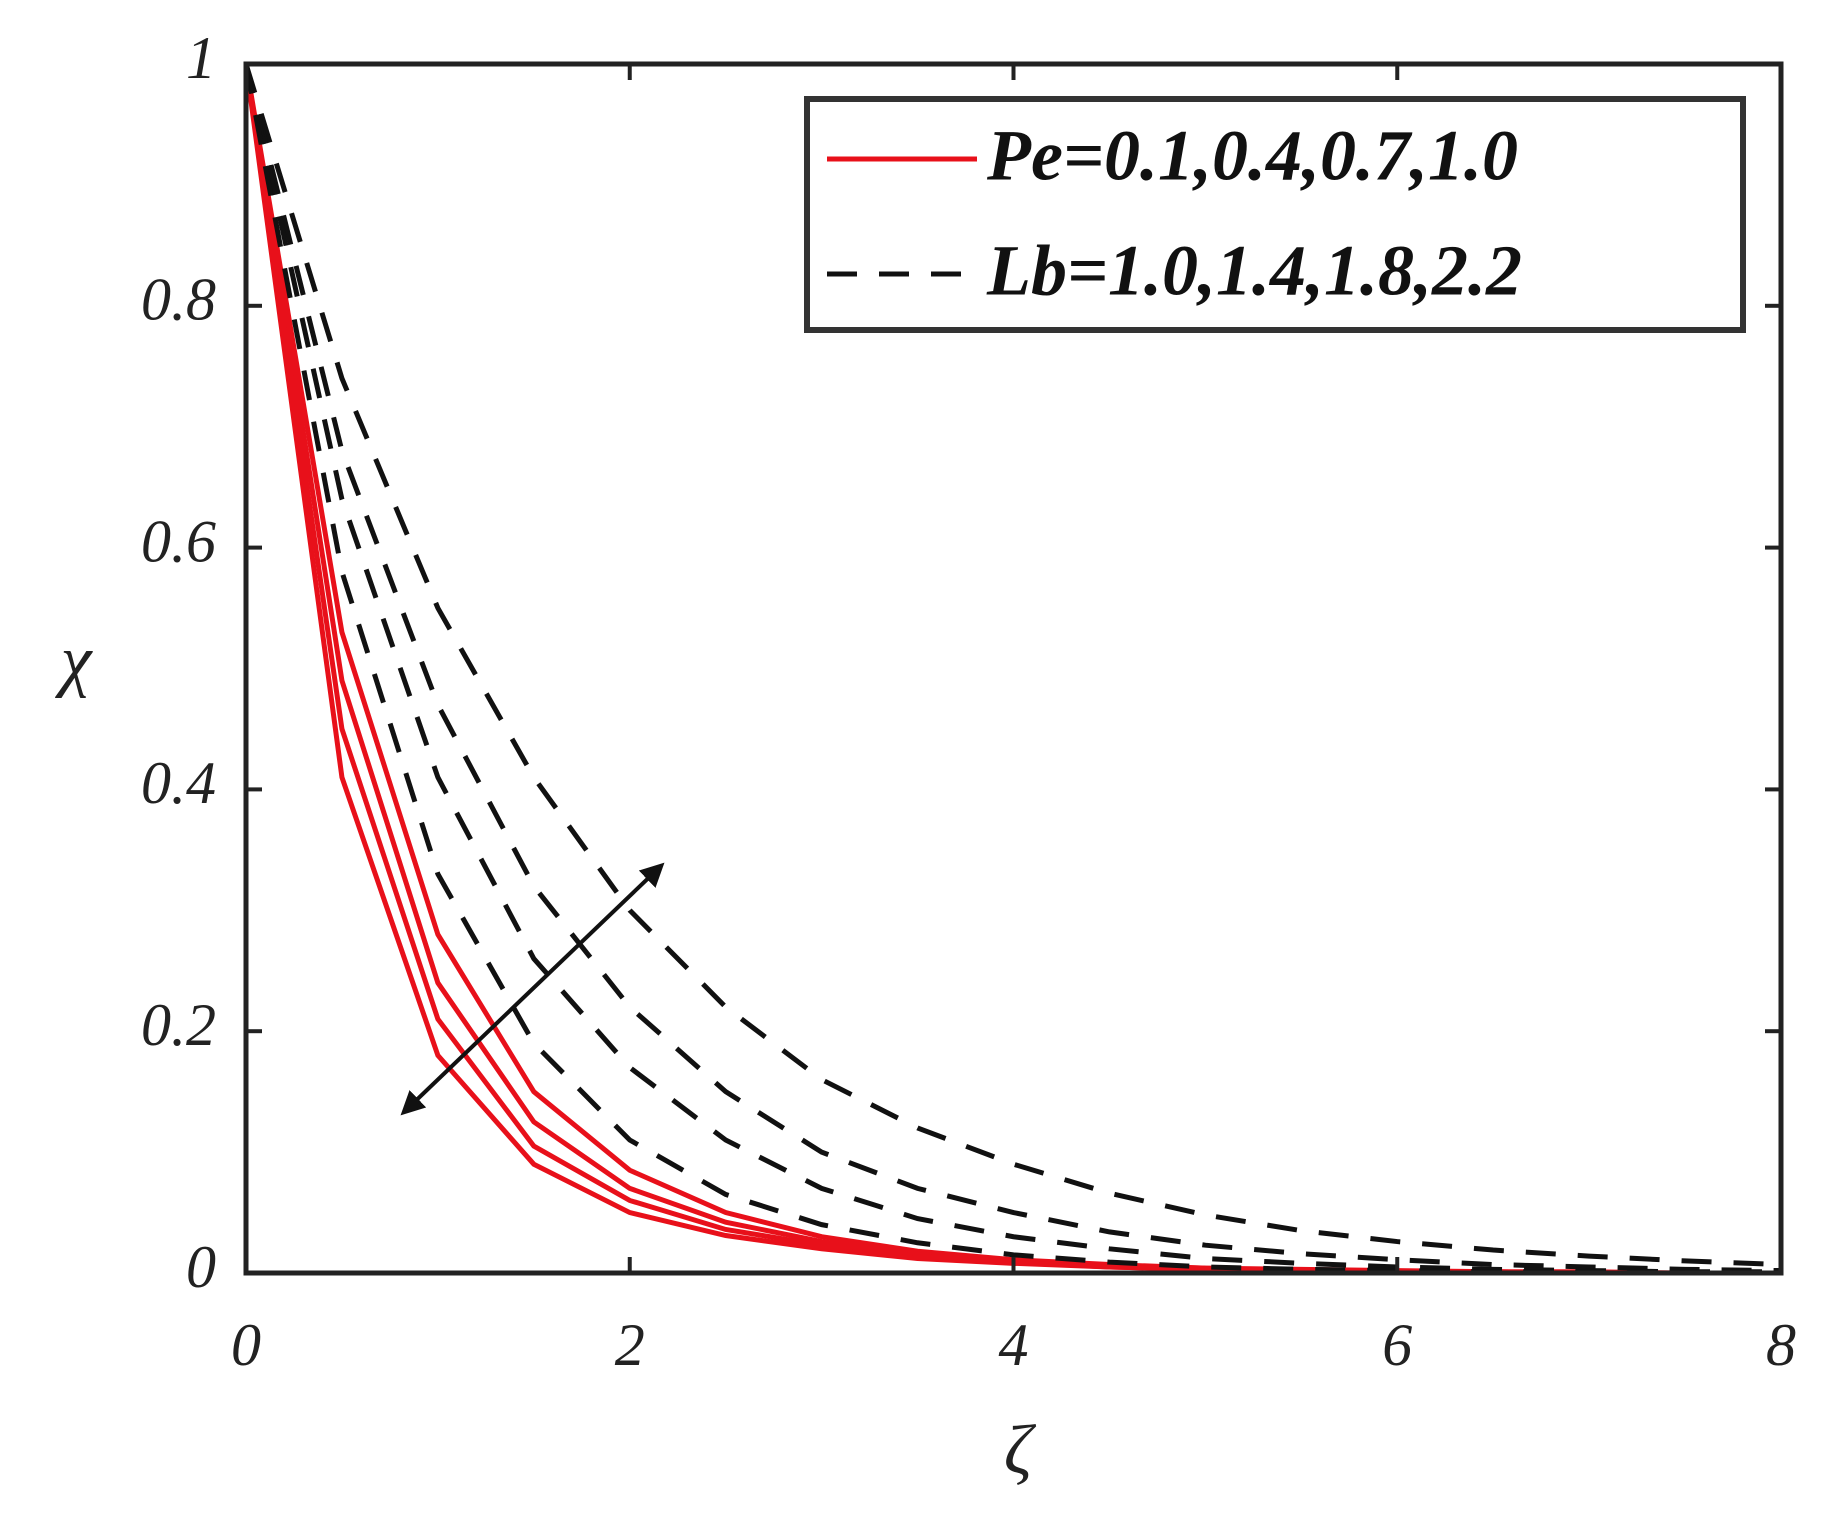 Image resolution: width=1824 pixels, height=1525 pixels. Describe the element at coordinates (630, 1345) in the screenshot. I see `x-tick-label: 2` at that location.